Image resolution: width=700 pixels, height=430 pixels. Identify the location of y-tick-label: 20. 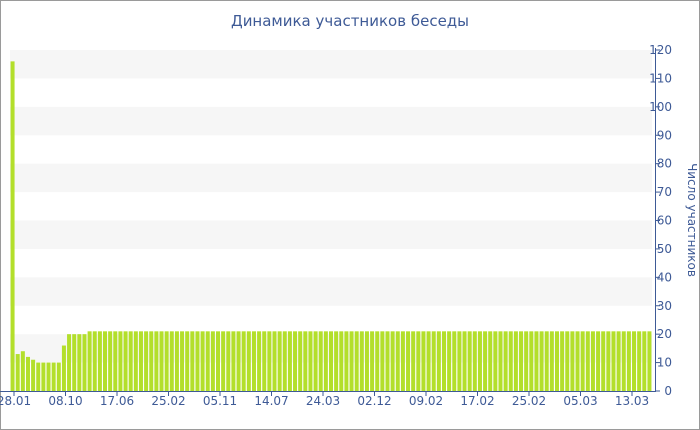
(664, 334).